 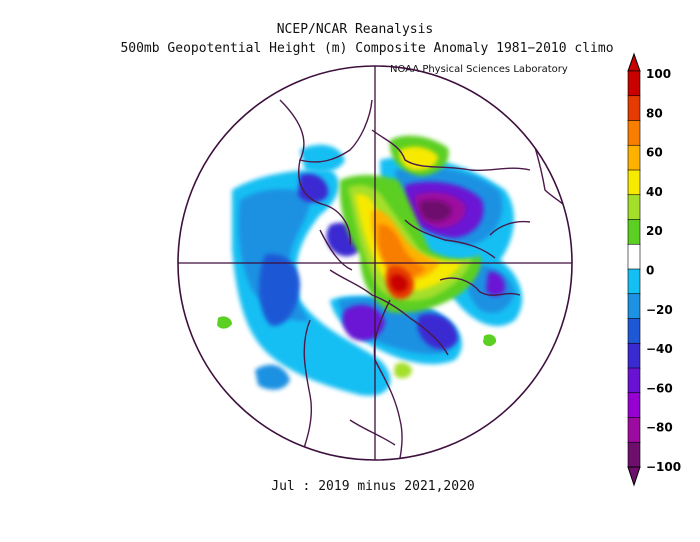 What do you see at coordinates (279, 289) in the screenshot?
I see `anomaly-region-alaska` at bounding box center [279, 289].